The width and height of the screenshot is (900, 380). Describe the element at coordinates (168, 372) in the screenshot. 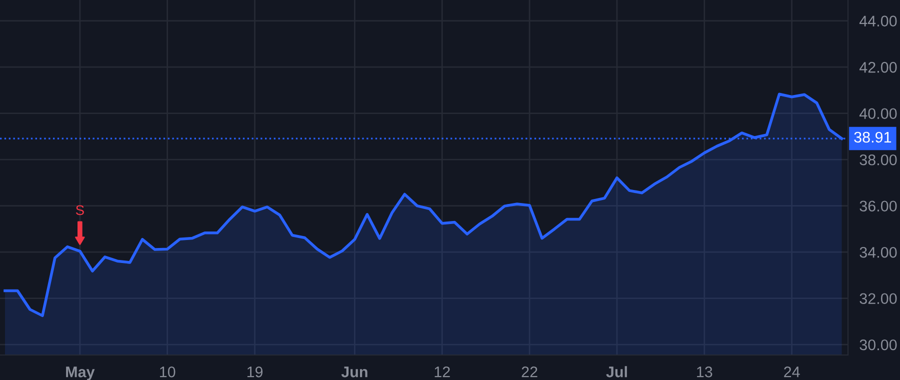

I see `x-tick-label: 10` at that location.